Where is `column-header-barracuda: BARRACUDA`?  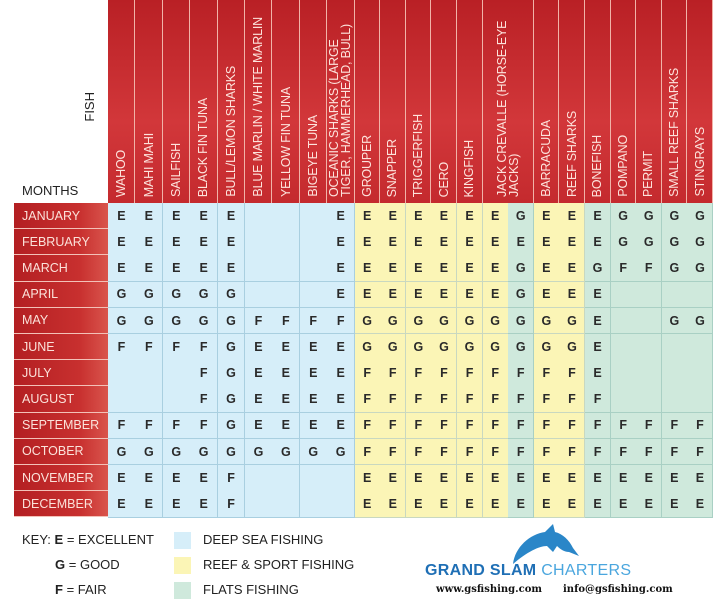
column-header-barracuda: BARRACUDA is located at coordinates (546, 101).